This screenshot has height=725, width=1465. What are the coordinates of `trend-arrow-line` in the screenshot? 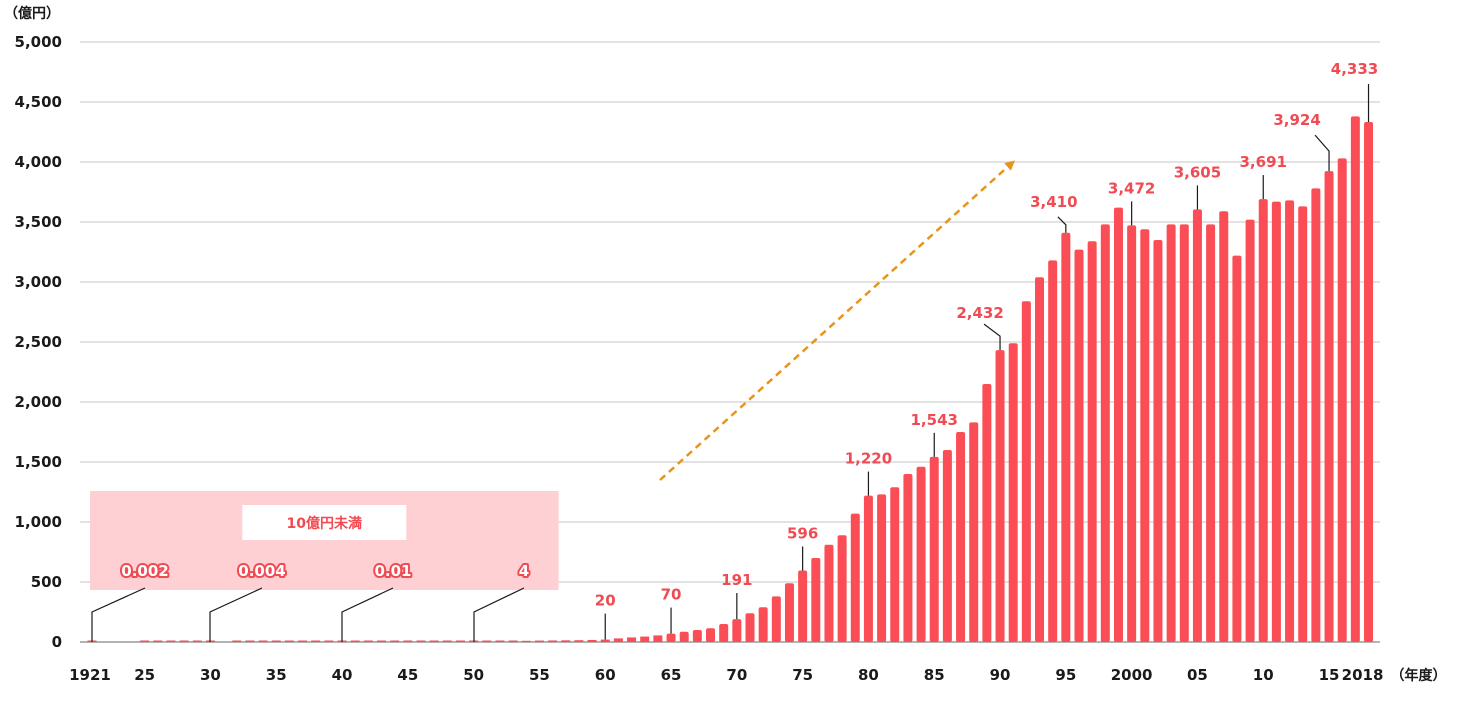 It's located at (837, 320).